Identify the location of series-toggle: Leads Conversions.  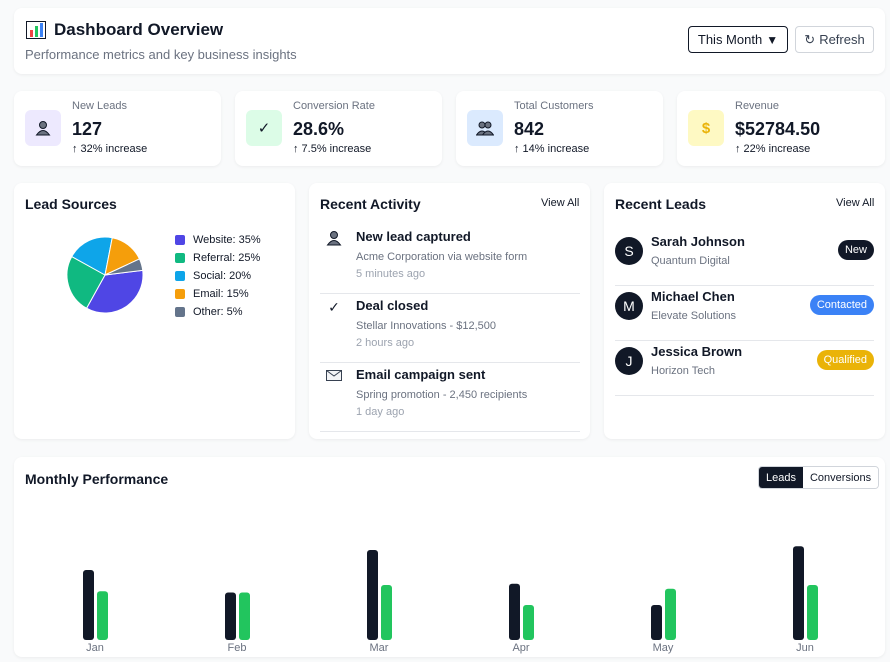
(819, 477).